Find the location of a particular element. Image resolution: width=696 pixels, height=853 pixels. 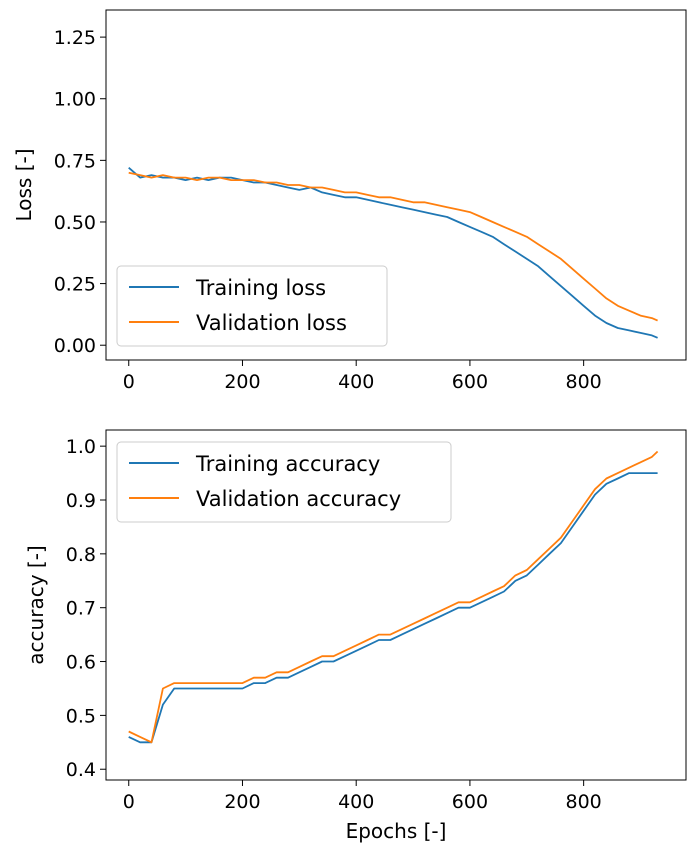

y-tick-label: 0.50 is located at coordinates (75, 223).